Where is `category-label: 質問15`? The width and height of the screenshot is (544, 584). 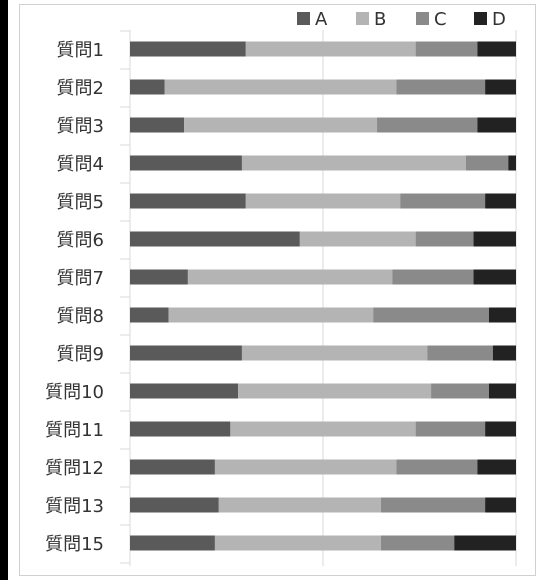
category-label: 質問15 is located at coordinates (74, 544).